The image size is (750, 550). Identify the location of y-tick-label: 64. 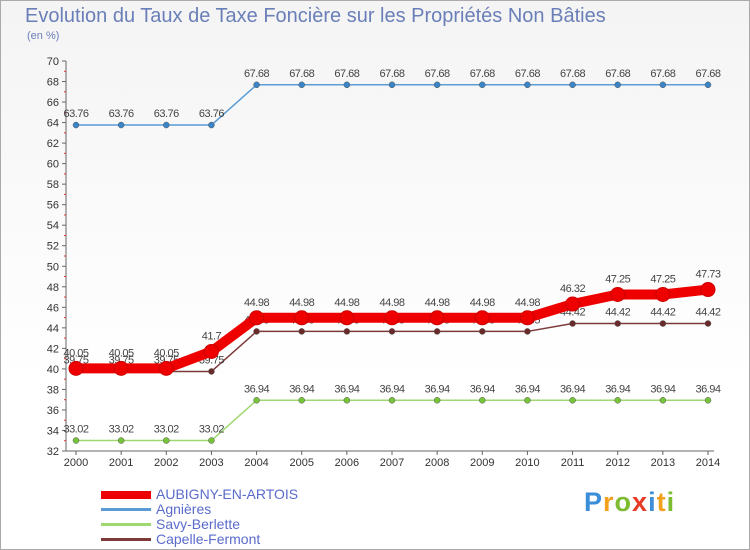
(53, 124).